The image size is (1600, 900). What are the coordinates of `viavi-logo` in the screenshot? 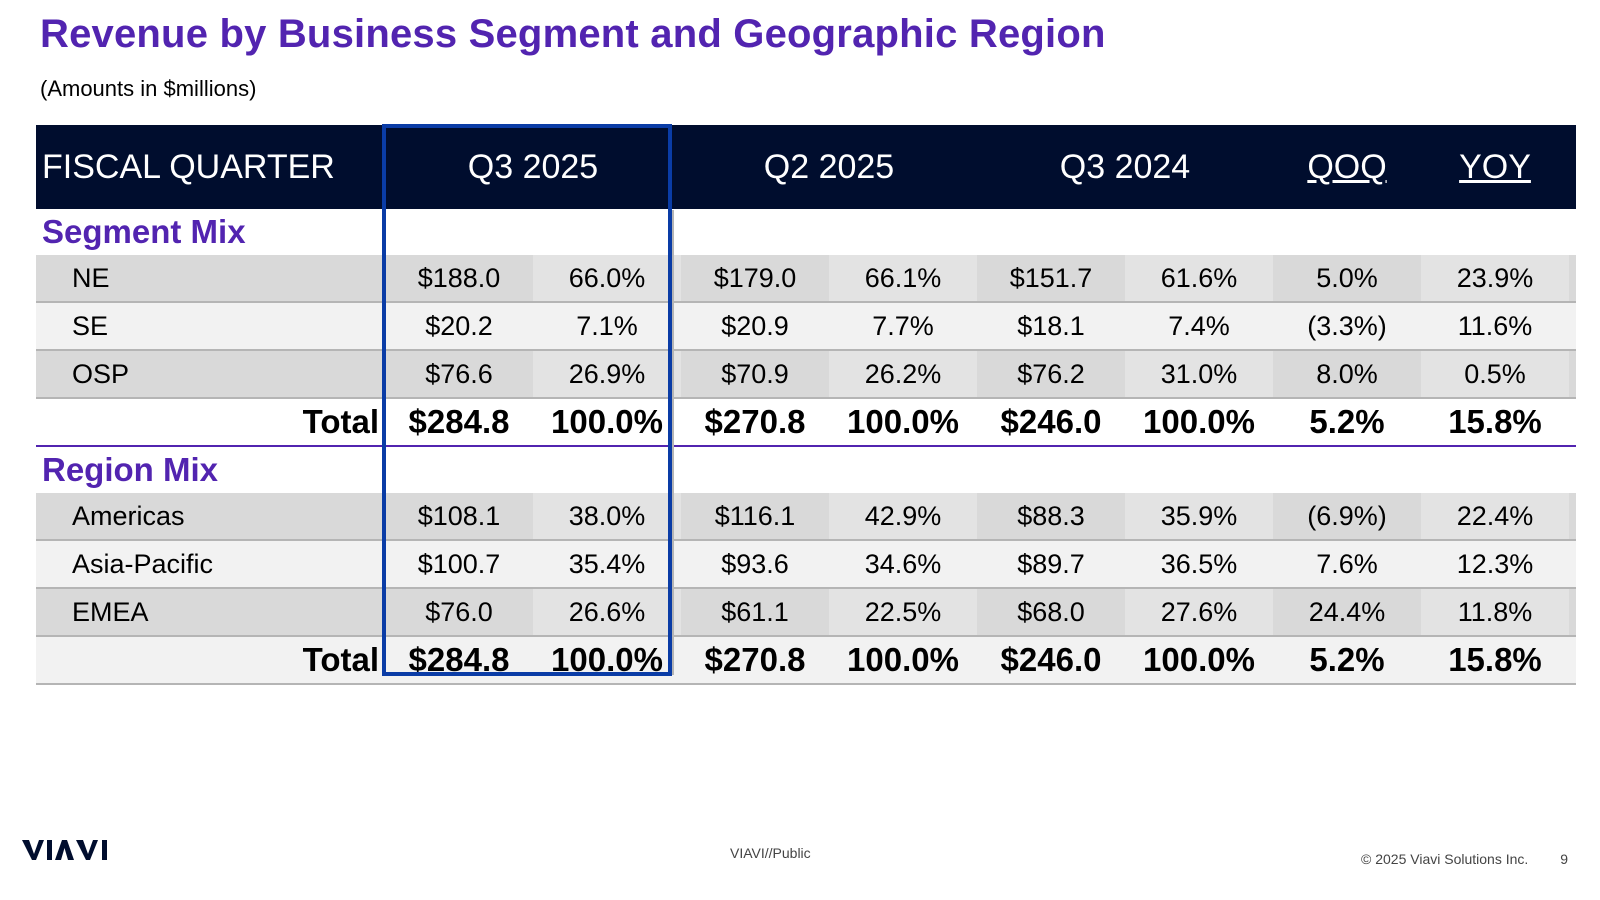 It's located at (70, 851).